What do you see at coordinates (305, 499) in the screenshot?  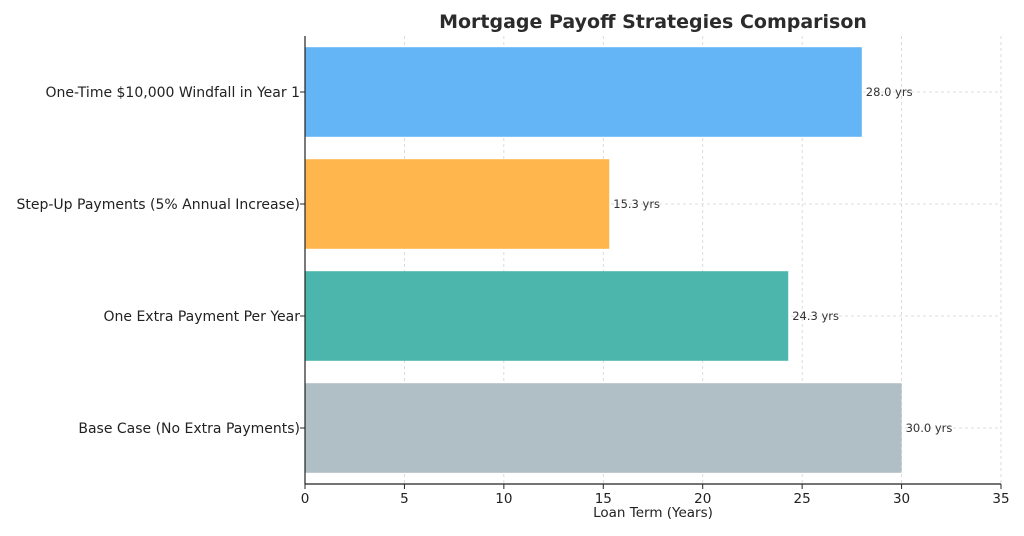 I see `x-tick-label: 0` at bounding box center [305, 499].